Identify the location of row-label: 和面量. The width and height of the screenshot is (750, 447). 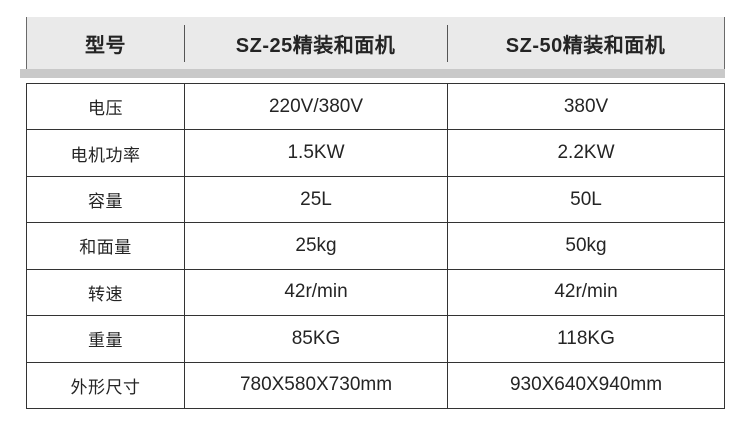
(105, 248).